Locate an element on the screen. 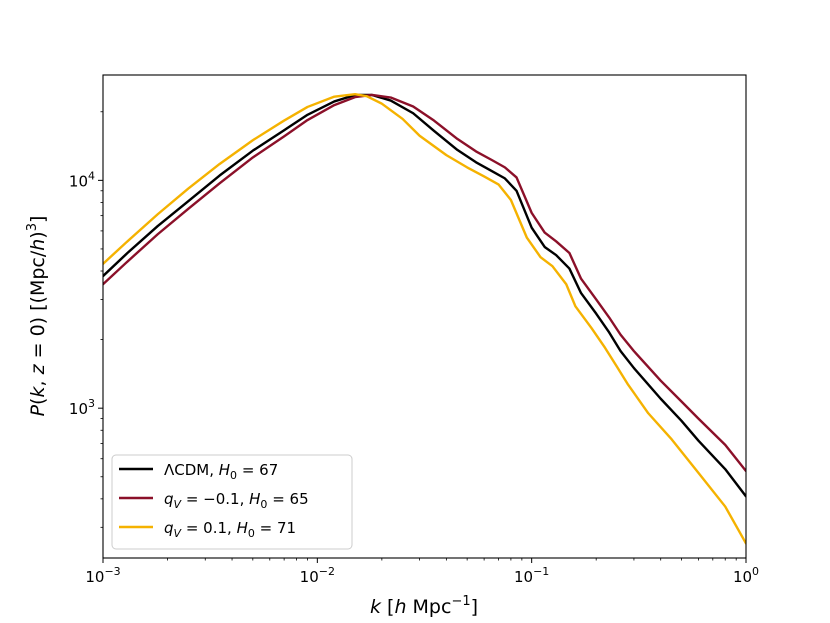 Image resolution: width=830 pixels, height=623 pixels. x-tick-label: 10⁻² is located at coordinates (317, 575).